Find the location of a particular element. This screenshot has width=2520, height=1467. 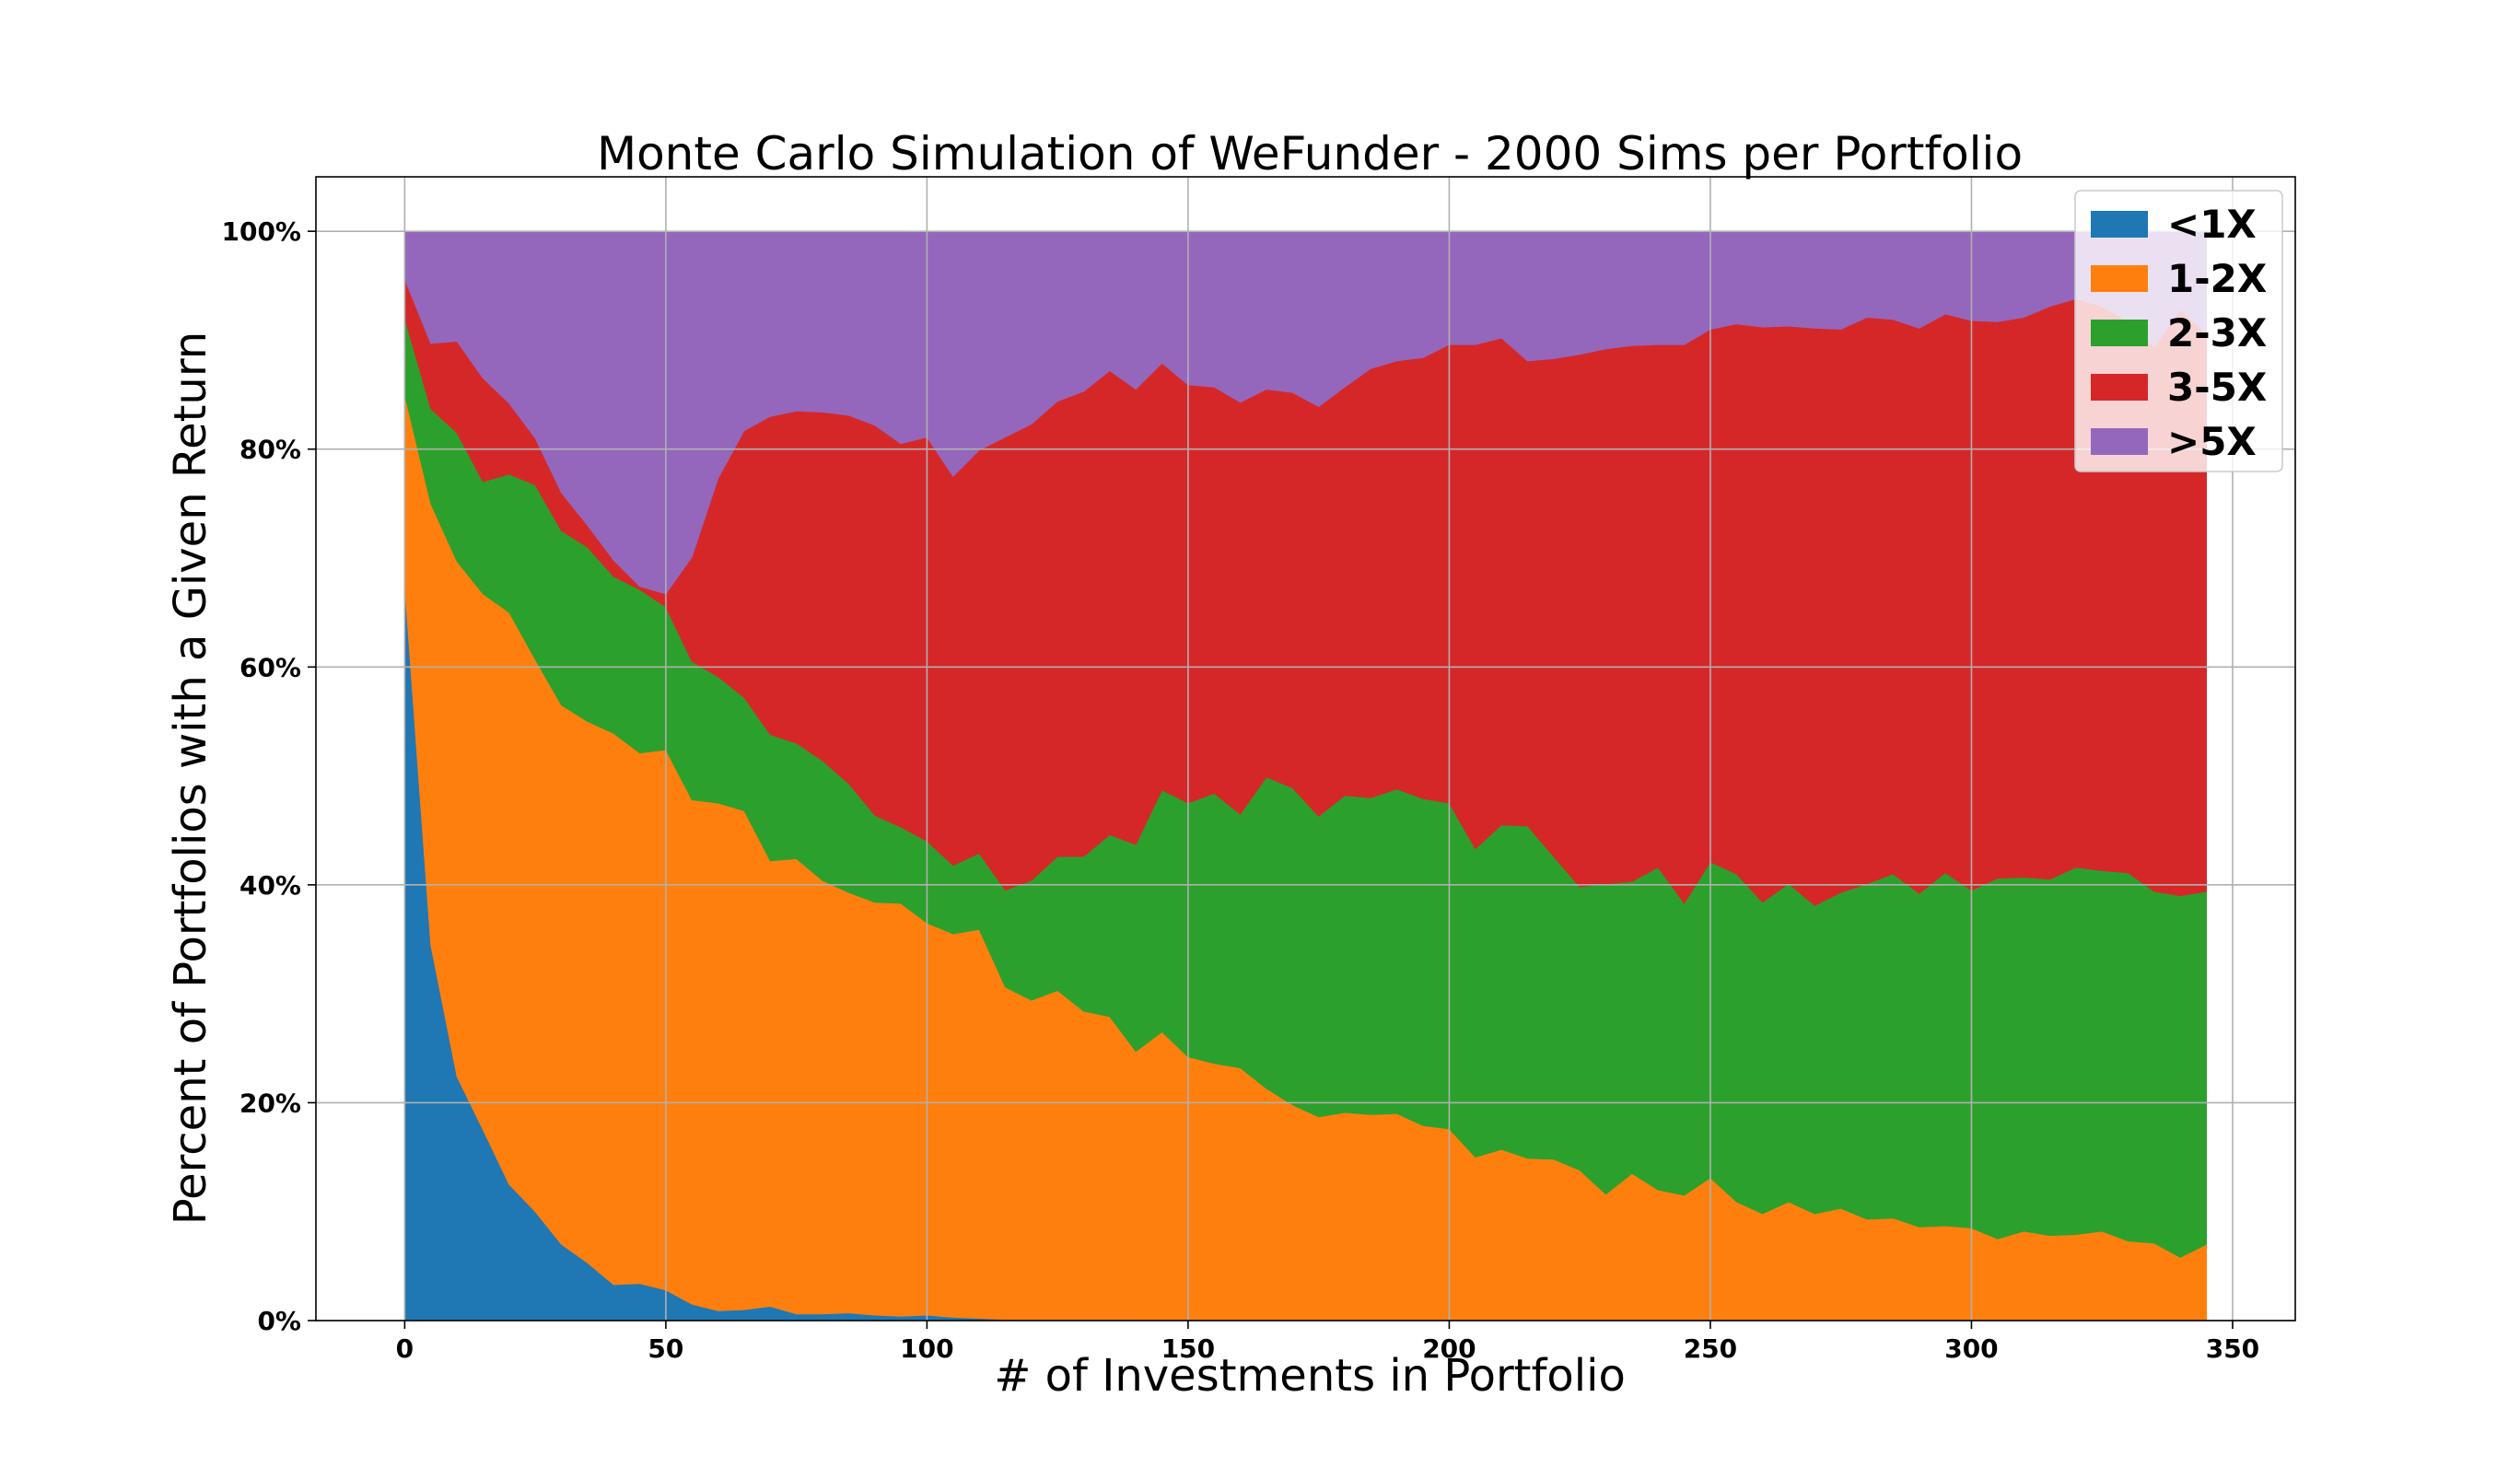

x-axis-title: # of Investments in Portfolio is located at coordinates (1310, 1376).